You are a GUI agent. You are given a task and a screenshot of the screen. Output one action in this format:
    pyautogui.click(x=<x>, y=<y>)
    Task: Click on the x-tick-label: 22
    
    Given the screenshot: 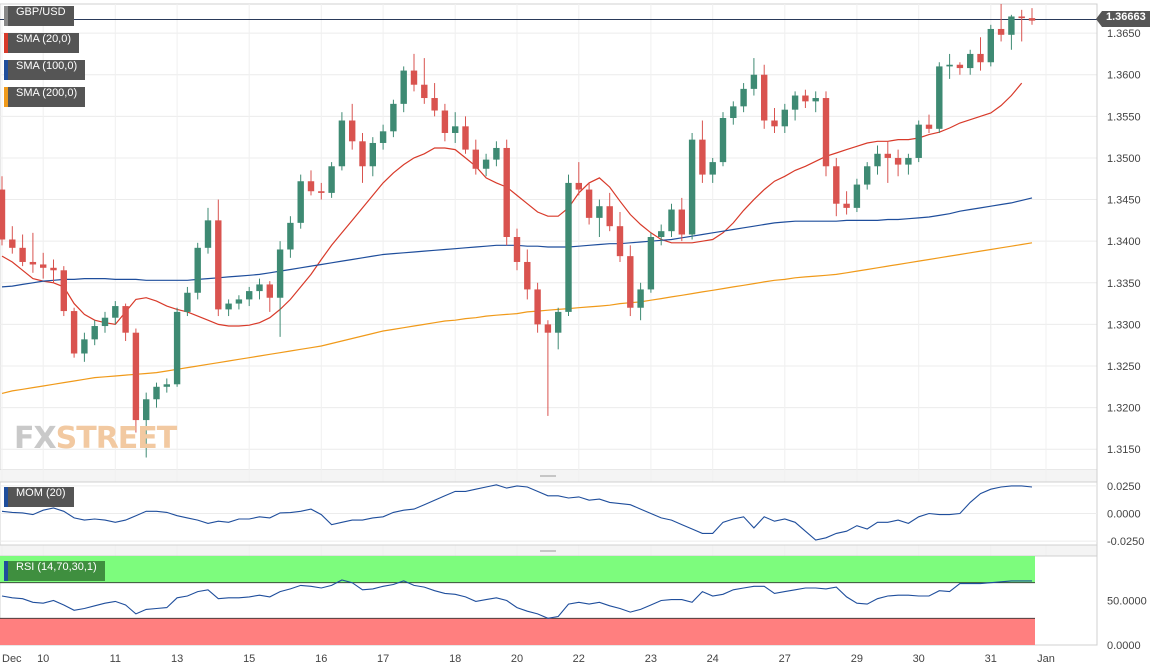 What is the action you would take?
    pyautogui.click(x=579, y=659)
    